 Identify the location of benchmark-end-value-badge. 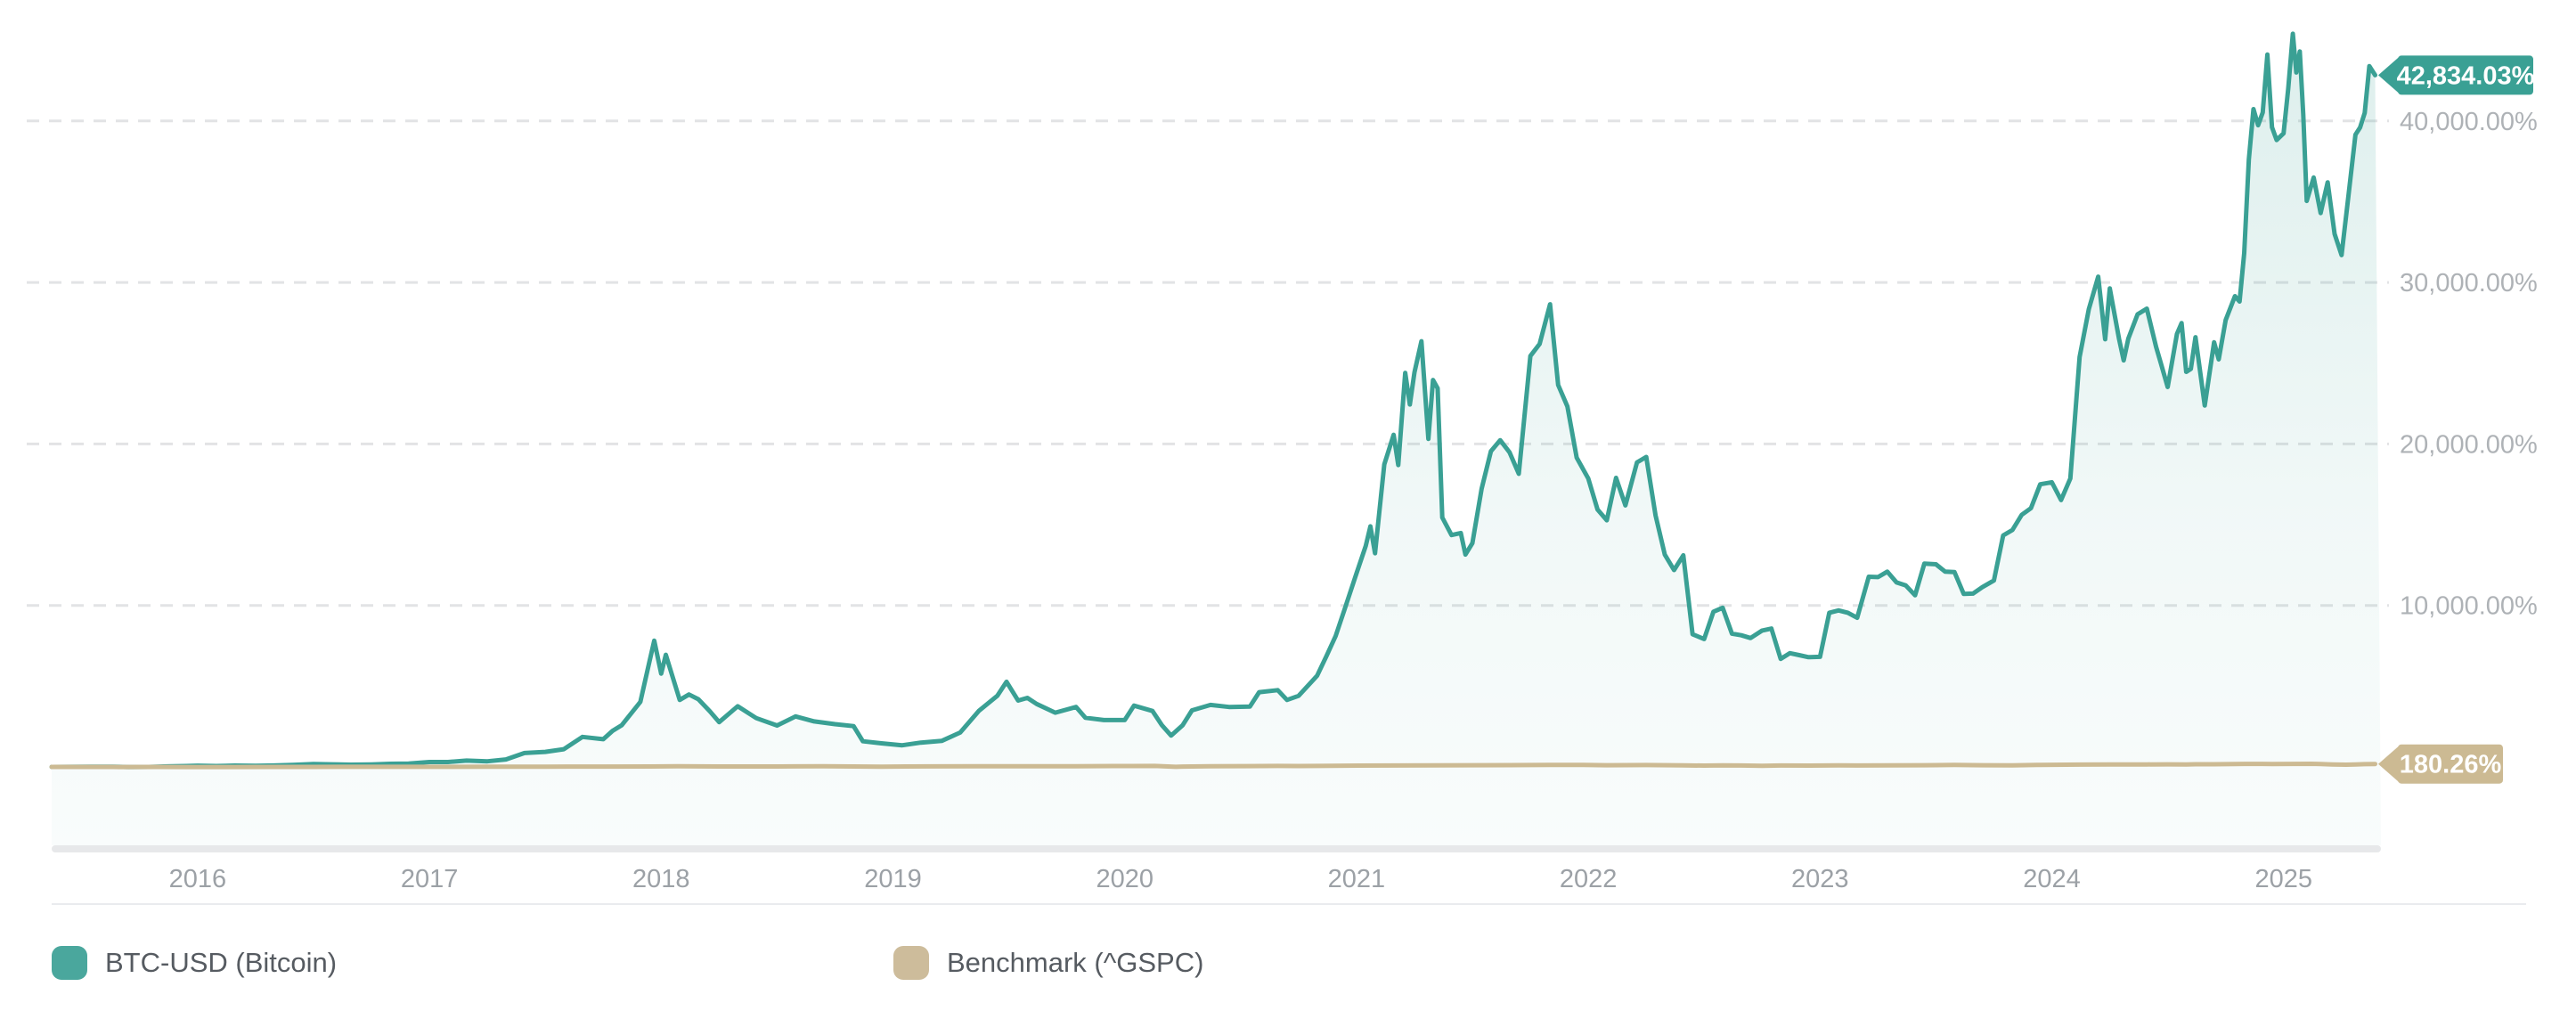
(2450, 764).